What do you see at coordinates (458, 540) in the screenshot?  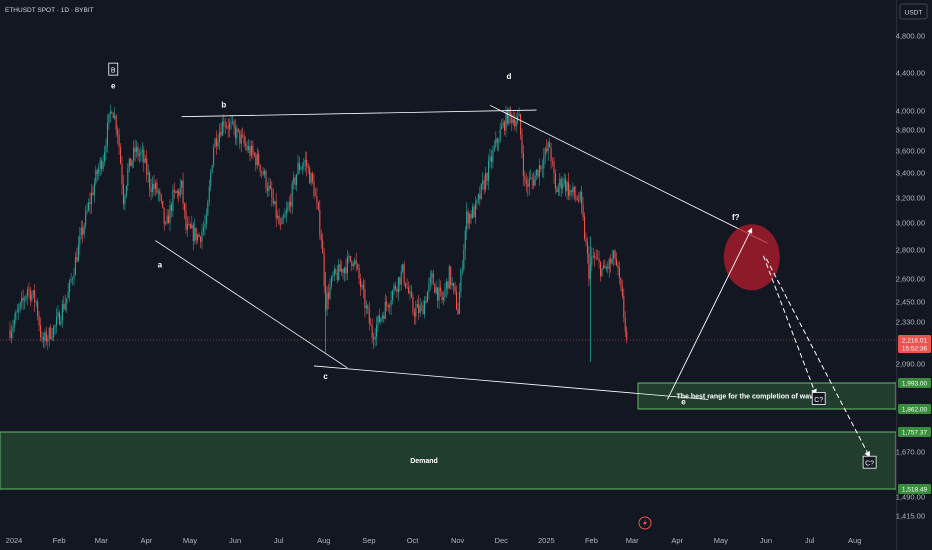 I see `time-tick-label: Nov` at bounding box center [458, 540].